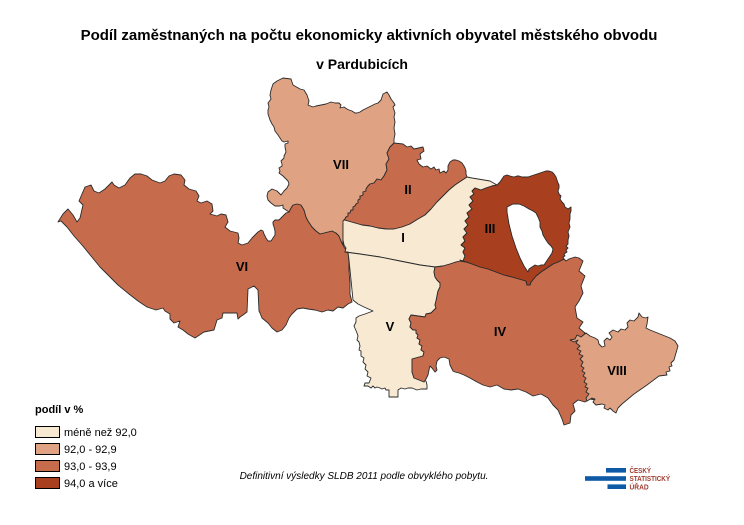  What do you see at coordinates (650, 478) in the screenshot?
I see `svg-text: STATISTICKÝ` at bounding box center [650, 478].